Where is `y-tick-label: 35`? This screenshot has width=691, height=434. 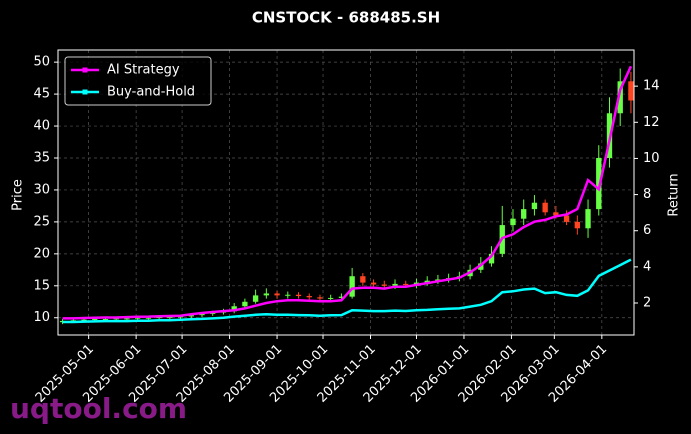
y-tick-label: 35 is located at coordinates (41, 157).